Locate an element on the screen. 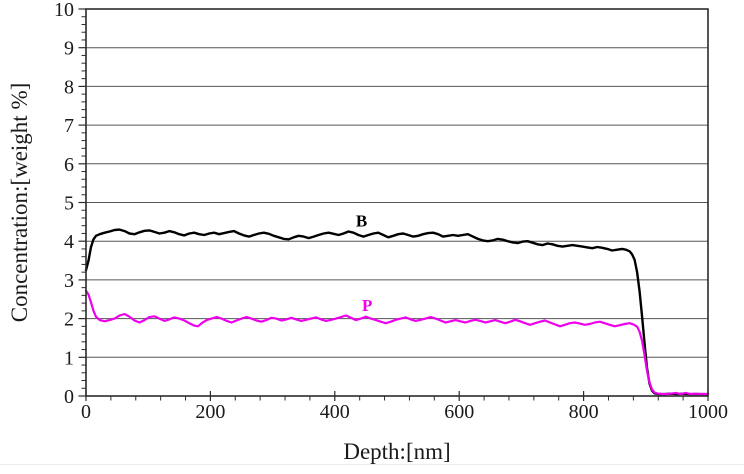 The height and width of the screenshot is (474, 744). series-labels: BP is located at coordinates (364, 262).